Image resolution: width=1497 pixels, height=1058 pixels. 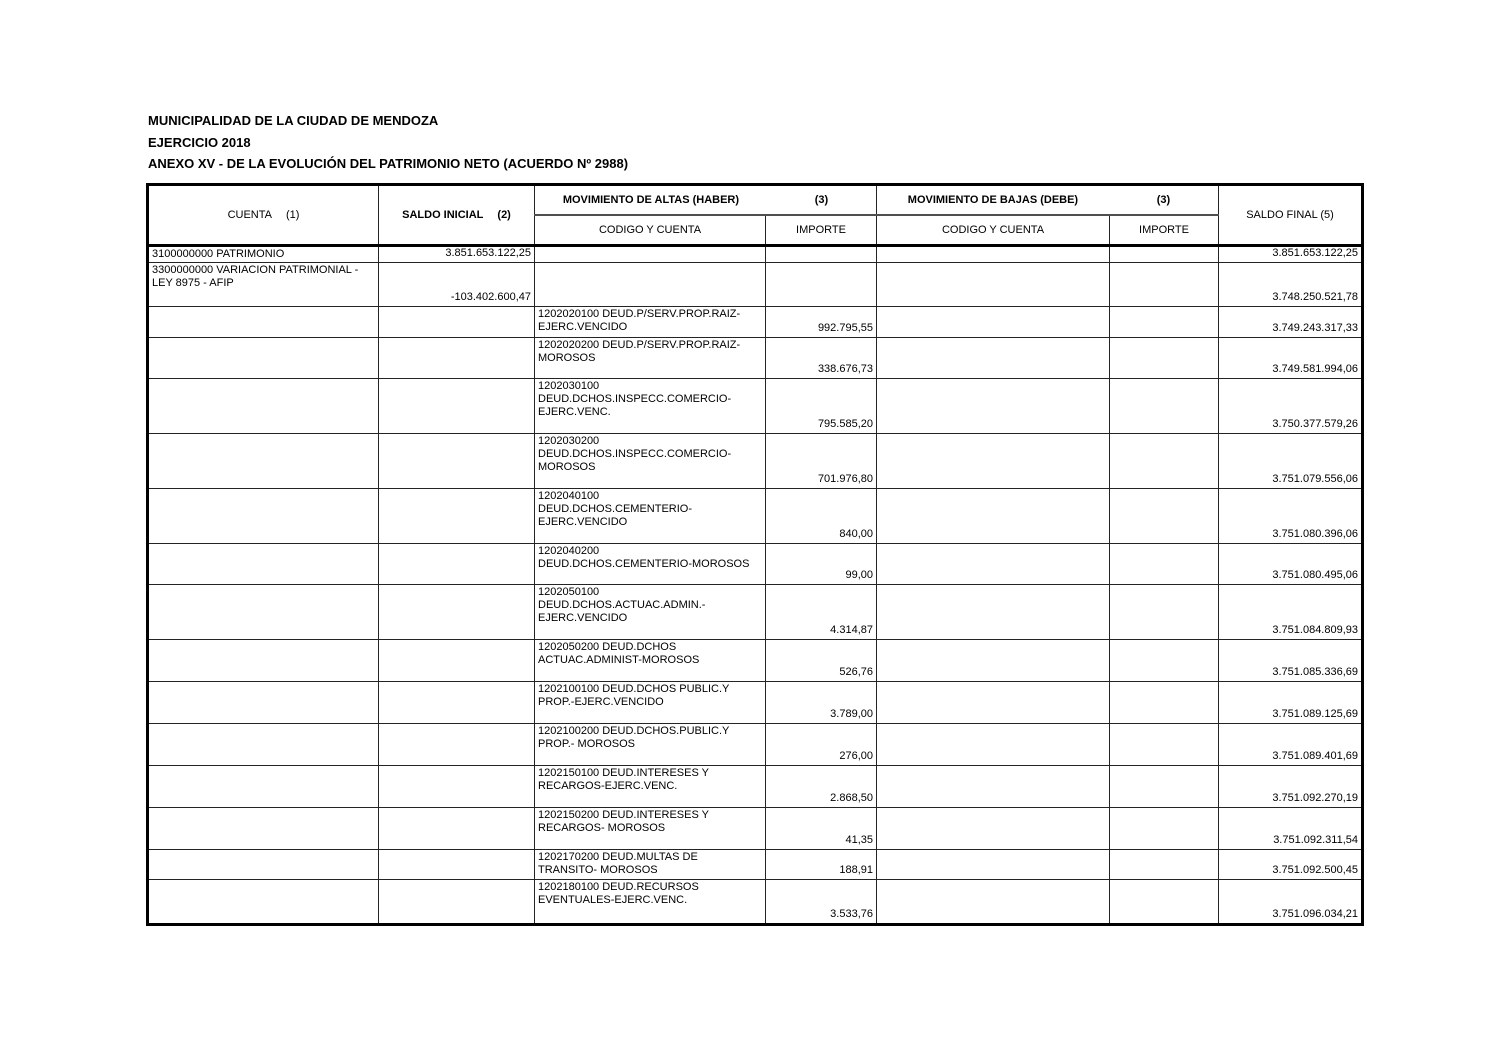 What do you see at coordinates (1291, 284) in the screenshot?
I see `cell-saldo-final: 3.748.250.521,78` at bounding box center [1291, 284].